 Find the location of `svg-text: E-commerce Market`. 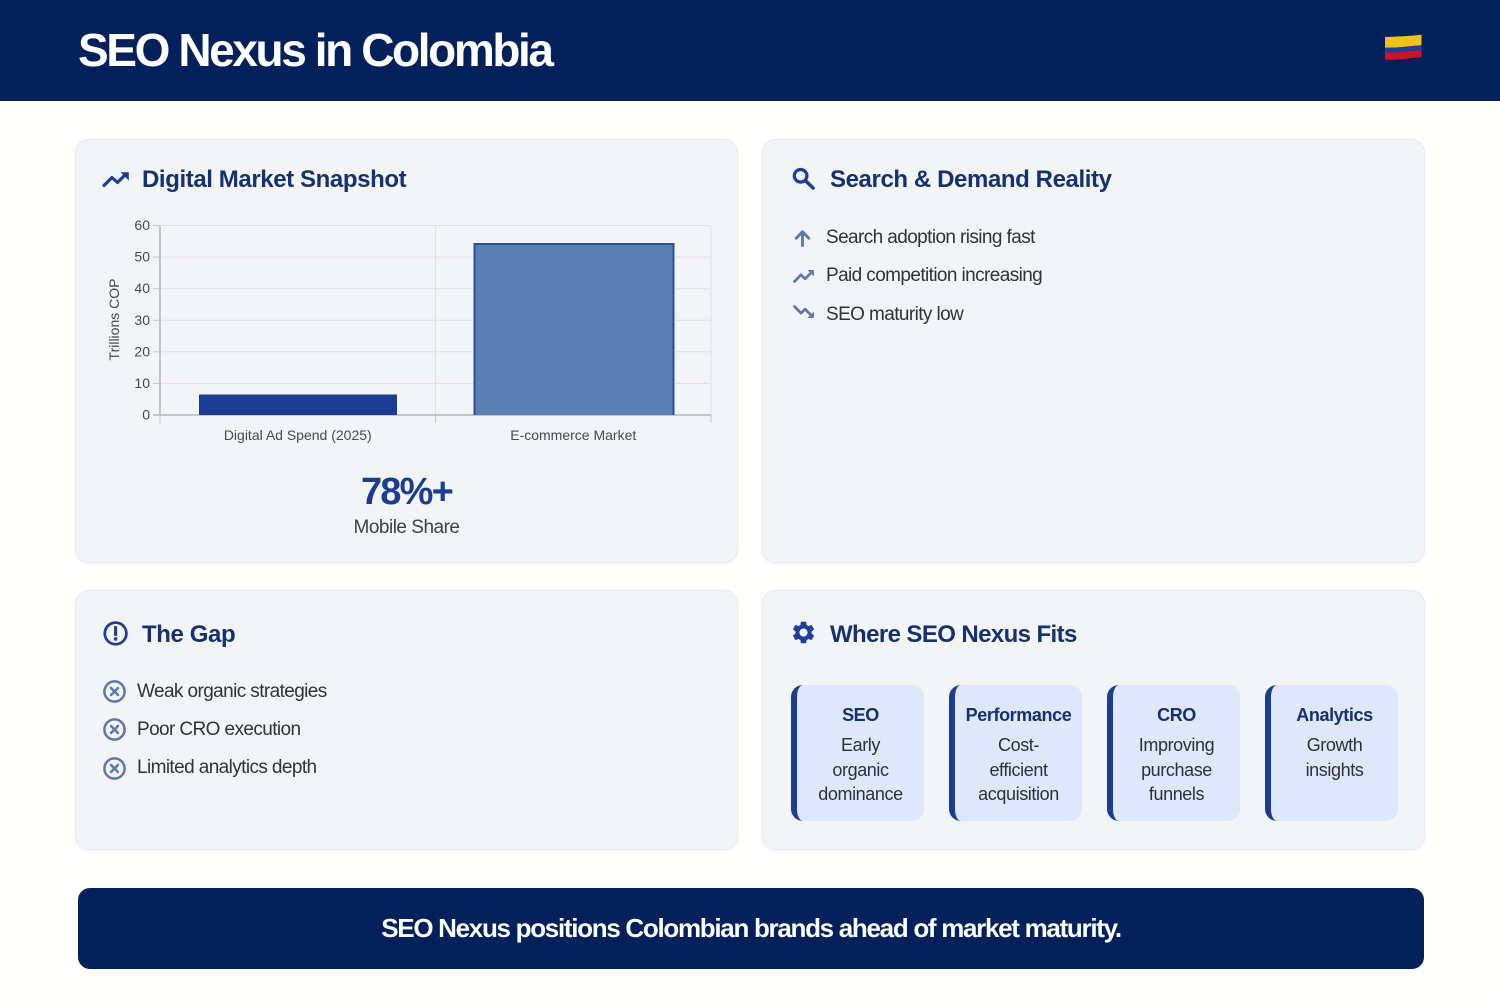

svg-text: E-commerce Market is located at coordinates (573, 435).